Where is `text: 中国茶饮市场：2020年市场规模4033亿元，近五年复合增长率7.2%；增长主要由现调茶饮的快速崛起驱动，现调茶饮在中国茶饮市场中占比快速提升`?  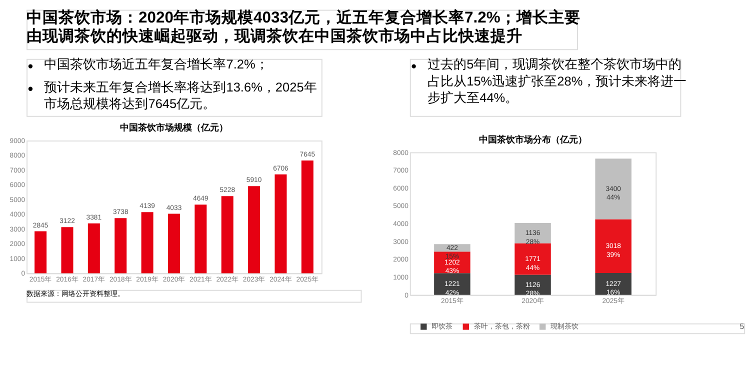 text: 中国茶饮市场：2020年市场规模4033亿元，近五年复合增长率7.2%；增长主要由现调茶饮的快速崛起驱动，现调茶饮在中国茶饮市场中占比快速提升 is located at coordinates (303, 27).